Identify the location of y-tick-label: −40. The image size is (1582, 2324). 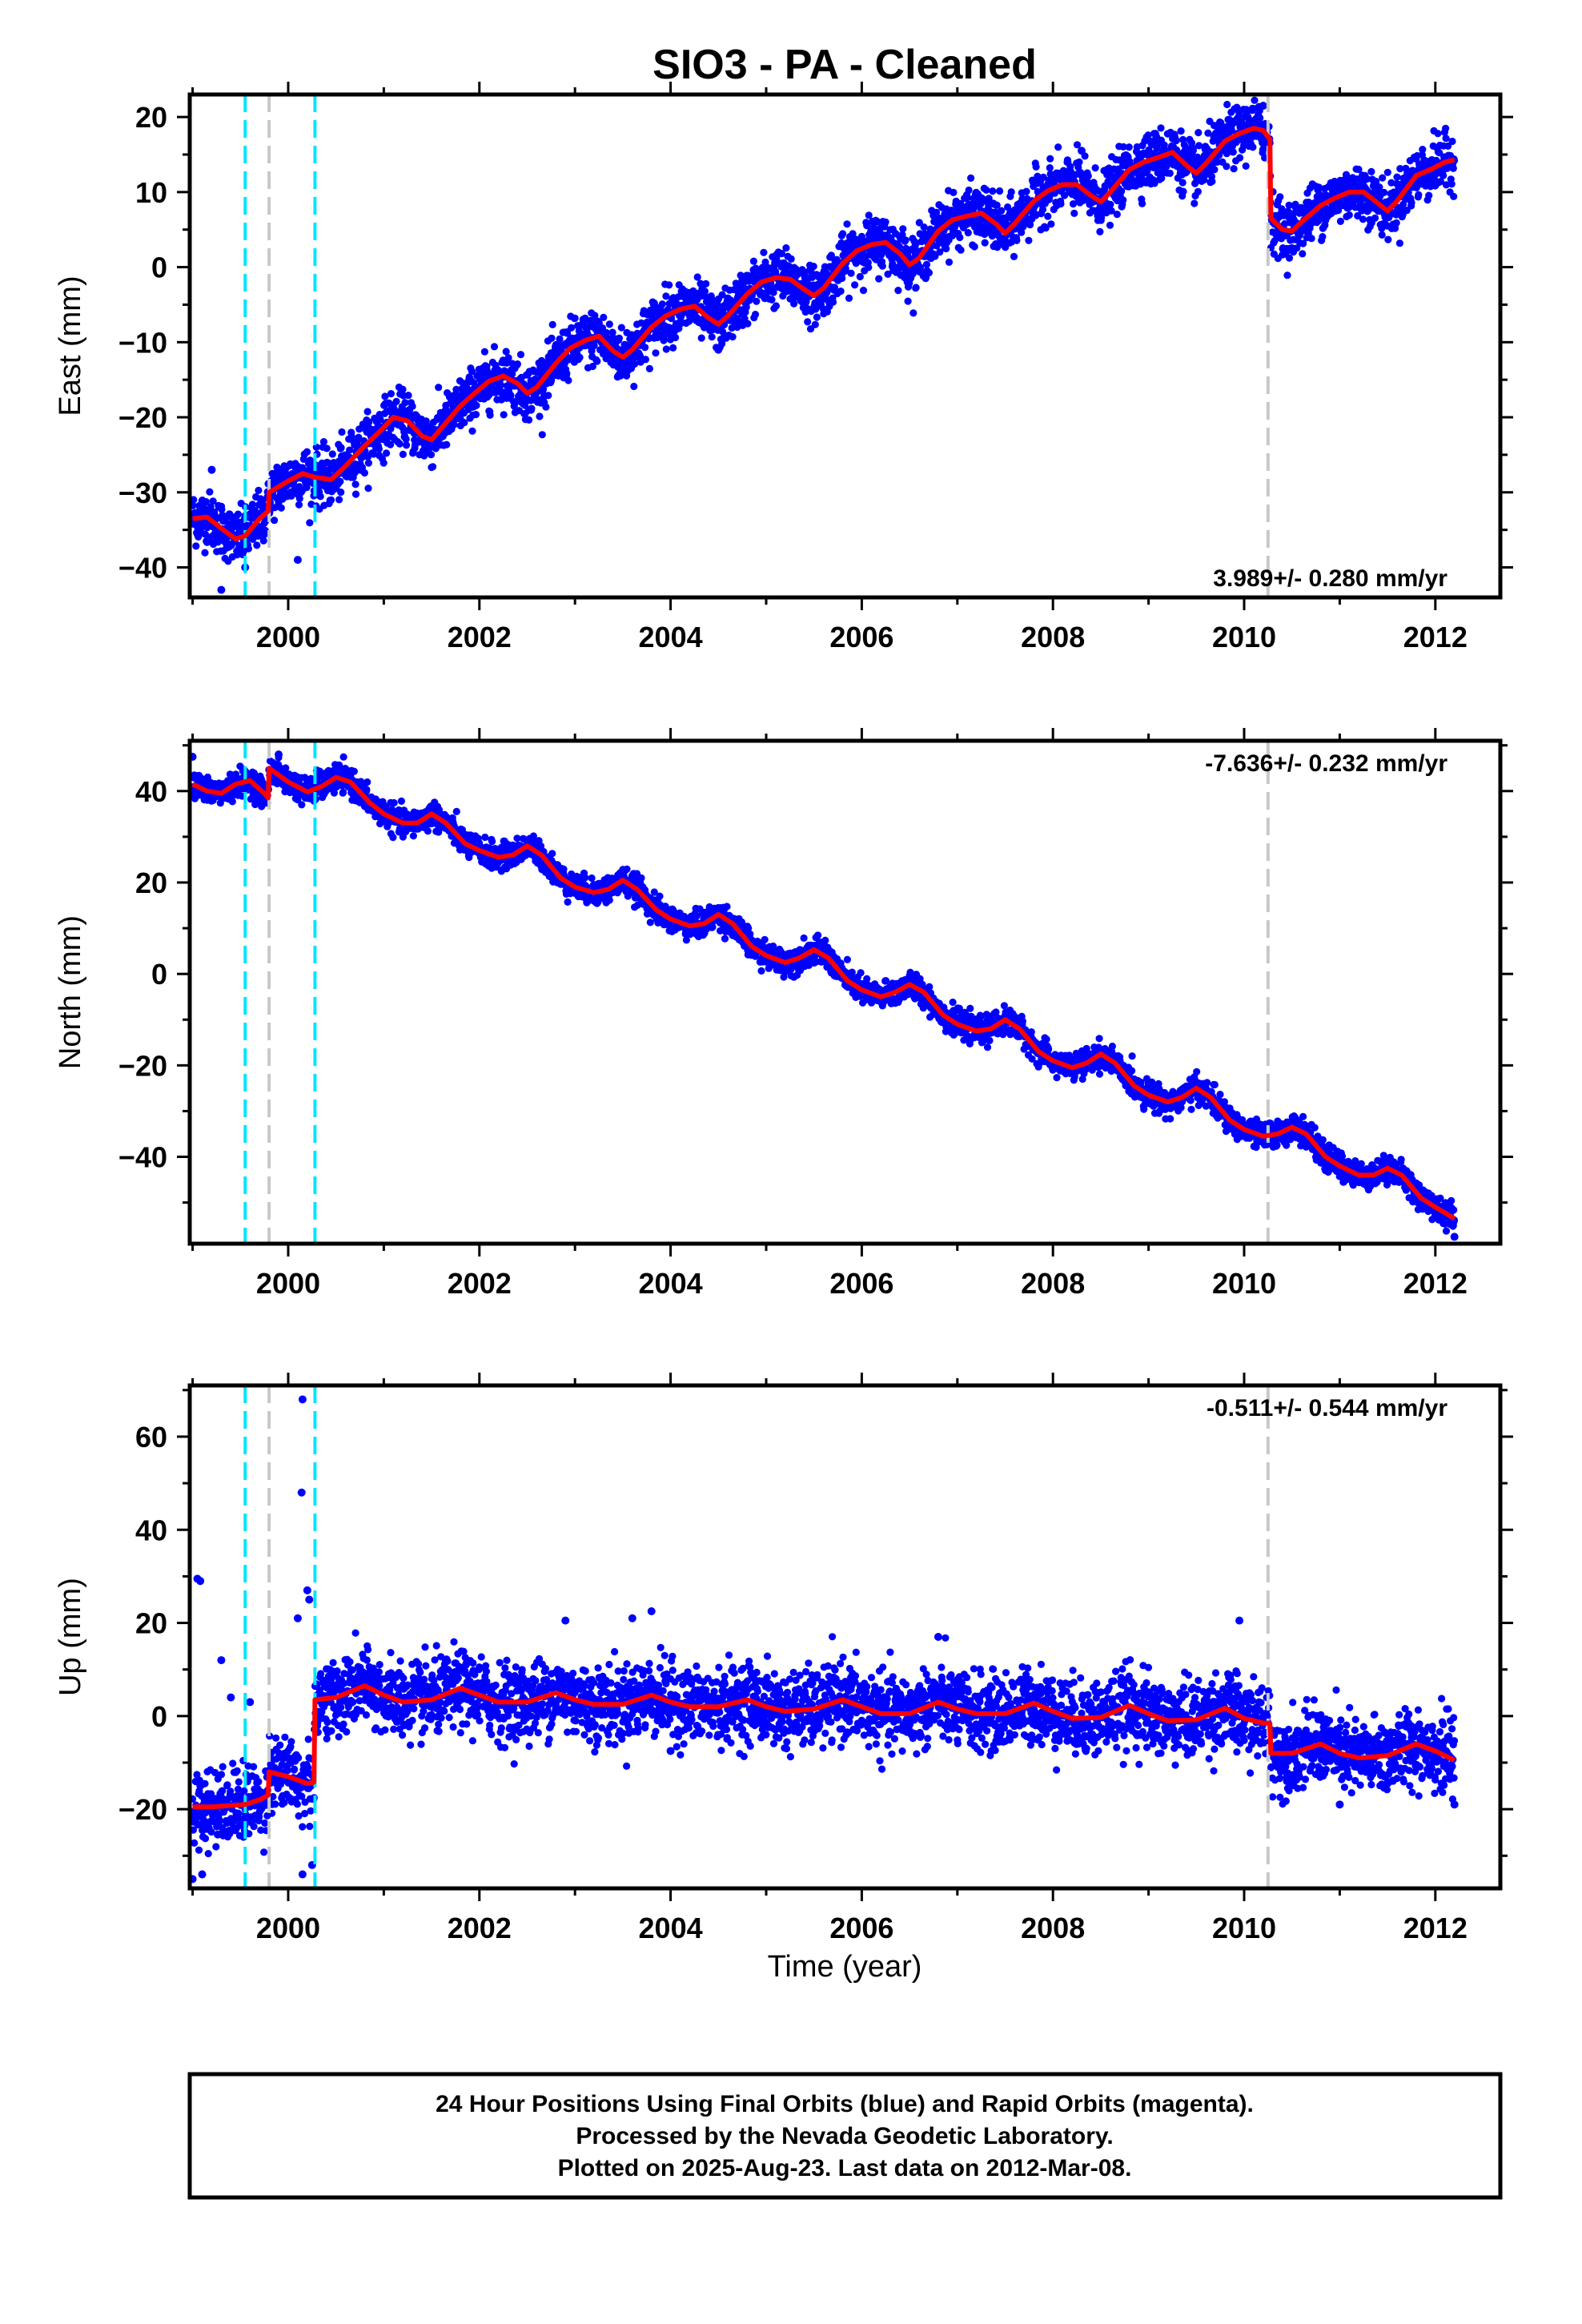
(142, 568).